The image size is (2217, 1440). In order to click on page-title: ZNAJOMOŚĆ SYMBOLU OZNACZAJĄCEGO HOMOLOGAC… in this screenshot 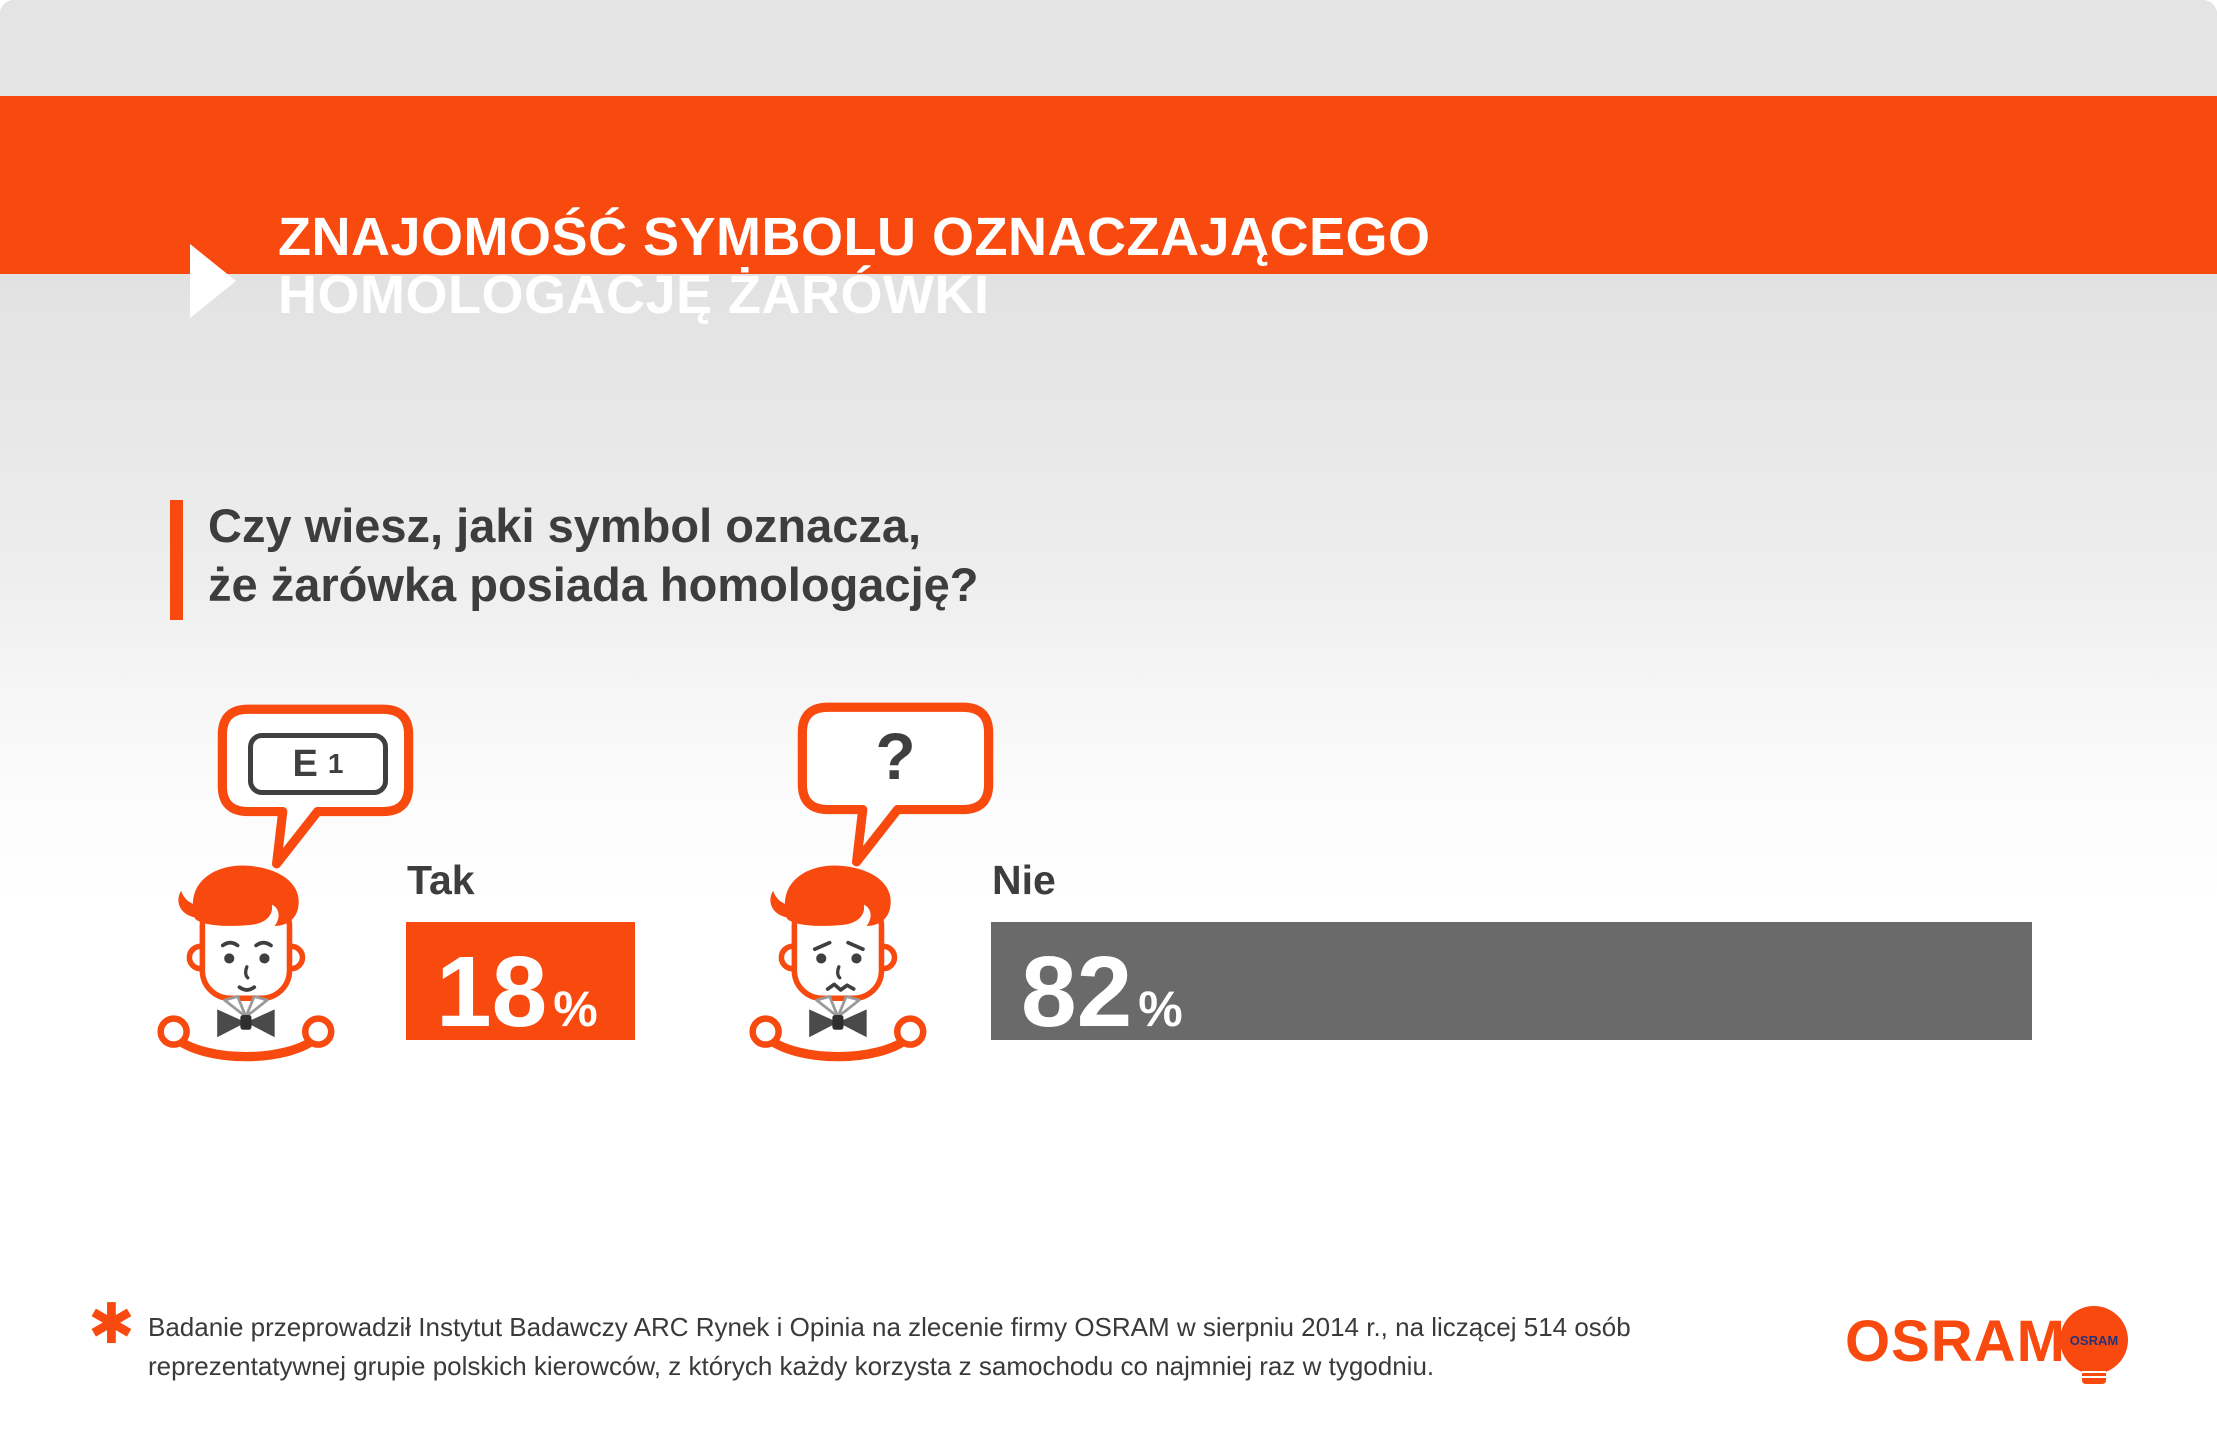, I will do `click(854, 266)`.